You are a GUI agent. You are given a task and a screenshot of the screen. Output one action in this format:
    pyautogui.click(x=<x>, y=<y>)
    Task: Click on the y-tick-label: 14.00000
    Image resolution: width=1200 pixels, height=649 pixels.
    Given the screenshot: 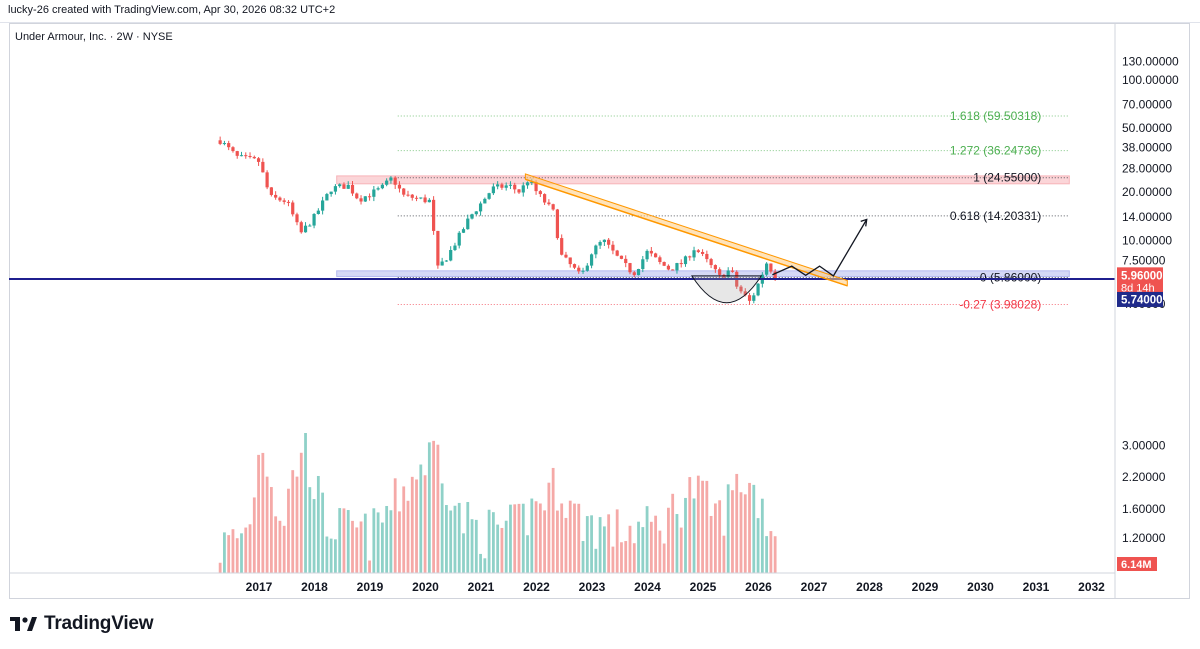 What is the action you would take?
    pyautogui.click(x=1147, y=217)
    